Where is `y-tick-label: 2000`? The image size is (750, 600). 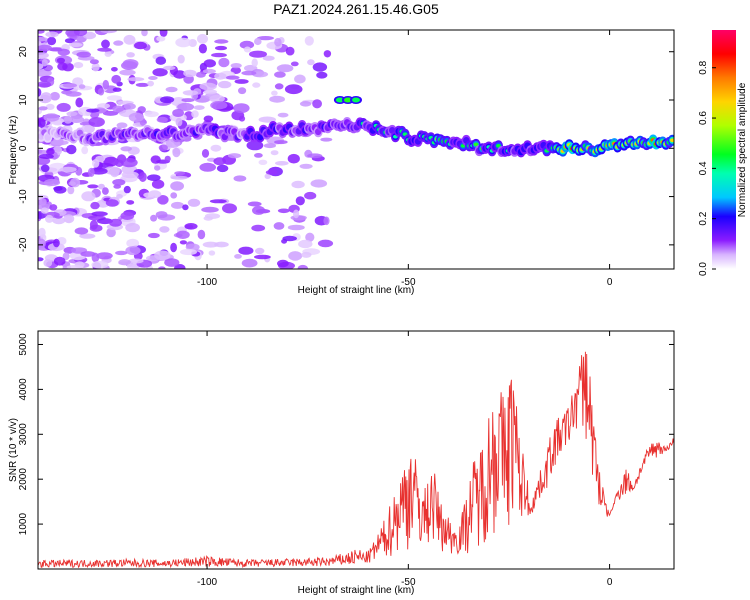
y-tick-label: 2000 is located at coordinates (23, 479).